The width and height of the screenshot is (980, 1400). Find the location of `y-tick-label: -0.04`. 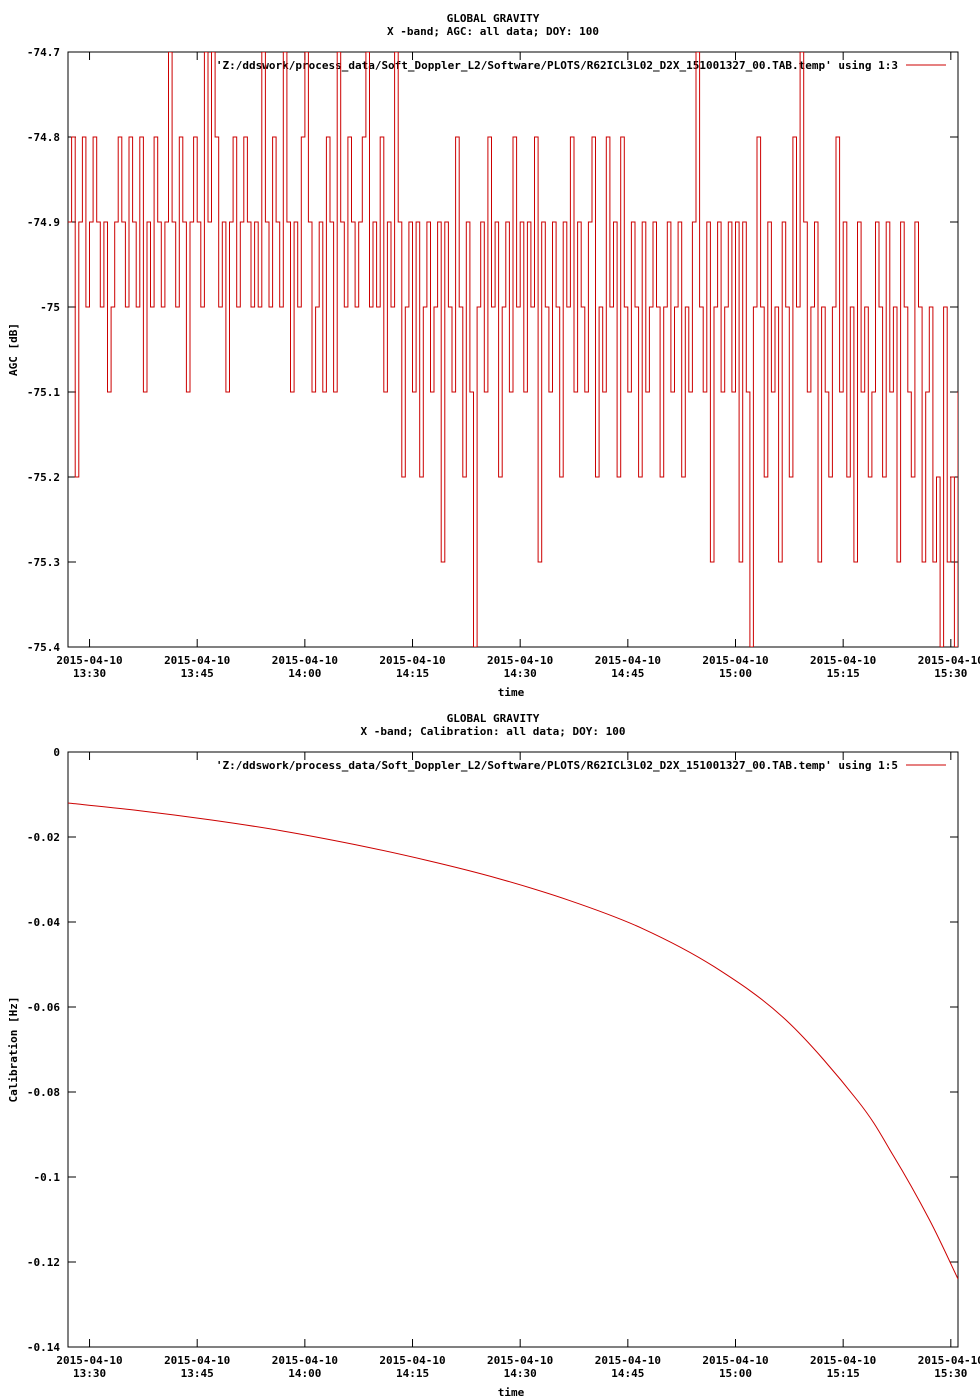

y-tick-label: -0.04 is located at coordinates (43, 922).